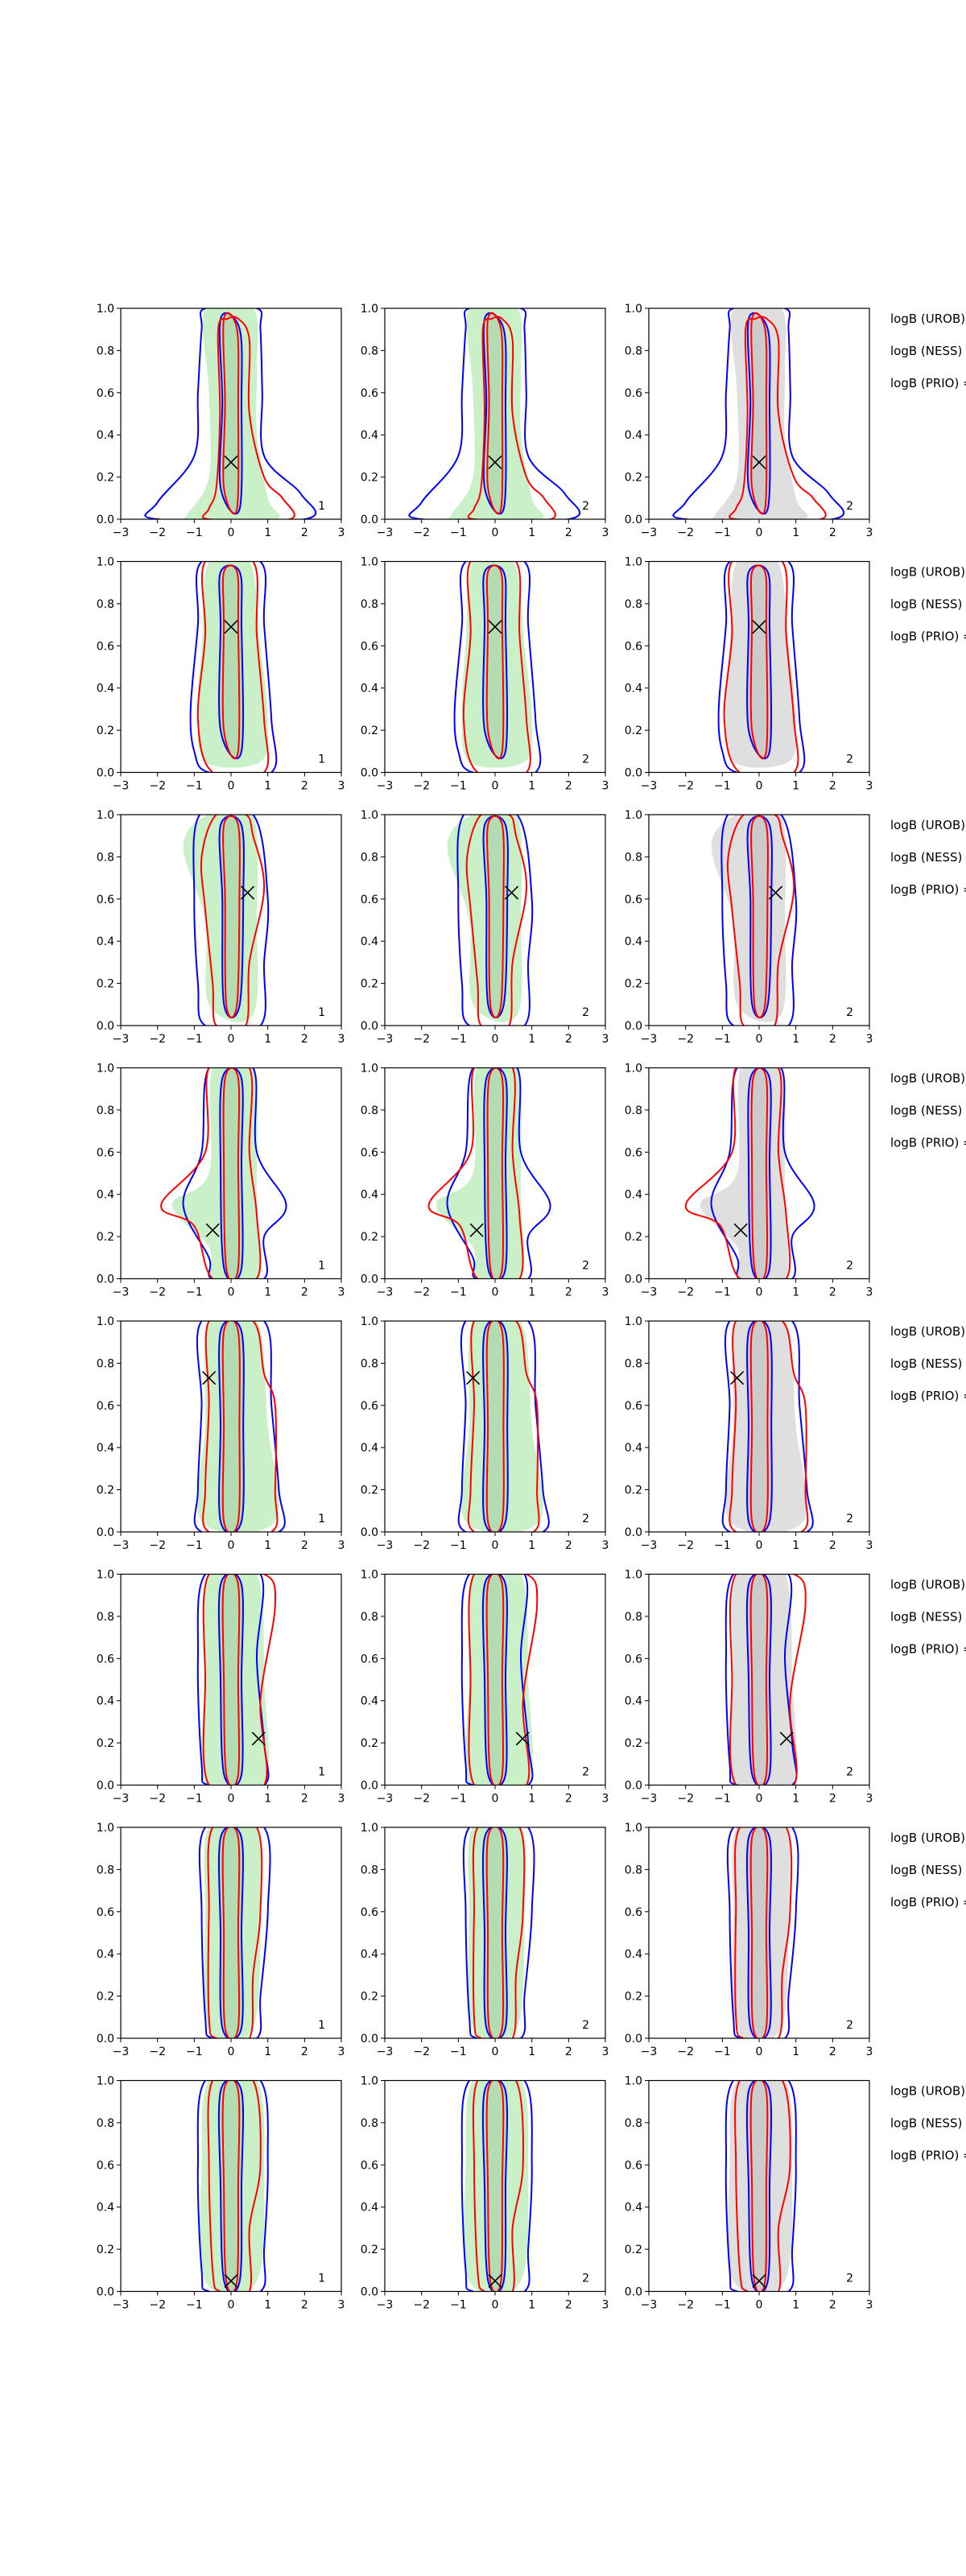 This screenshot has width=966, height=2576. I want to click on panel-r6-c2: −3 −2 −1 0 1 2 3 0.0 0.2 0.4 0.6 0.8 1.0 2, so click(485, 1688).